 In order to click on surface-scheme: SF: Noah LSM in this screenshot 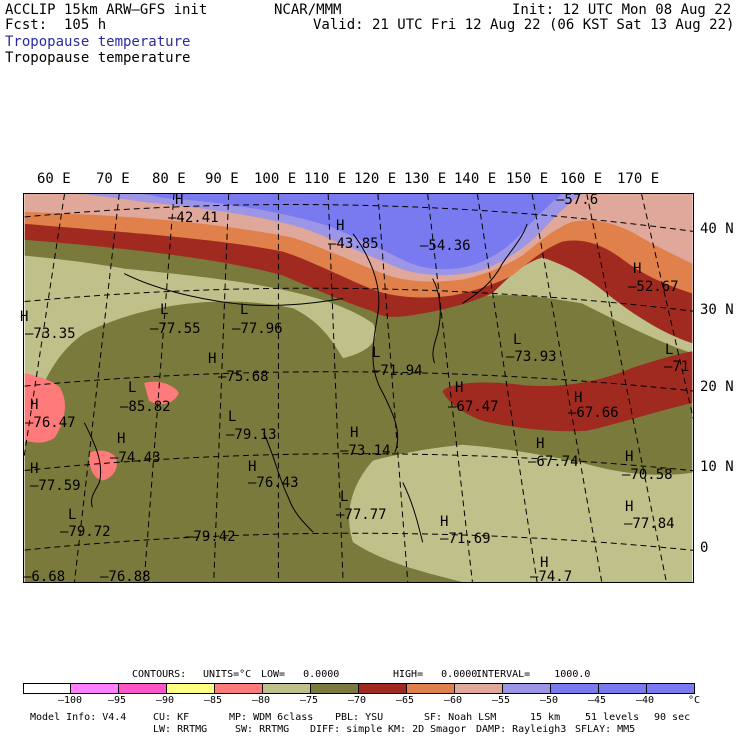, I will do `click(460, 717)`.